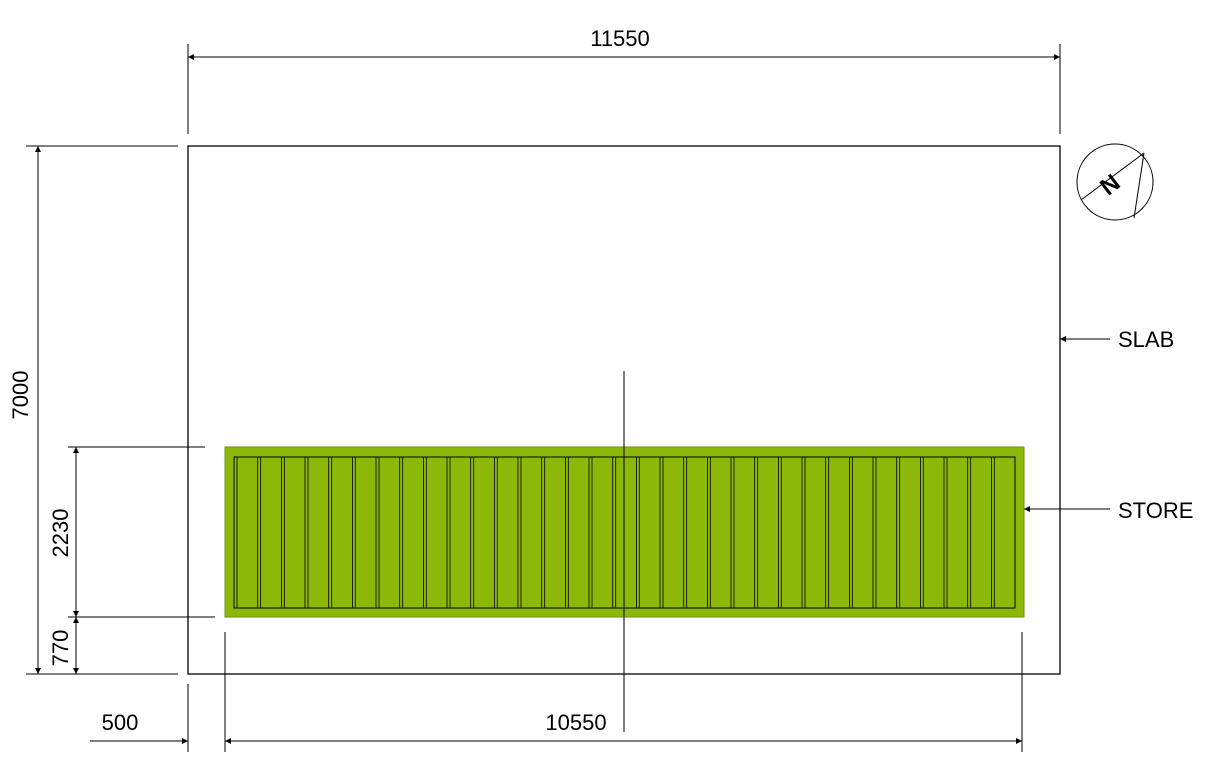 This screenshot has height=764, width=1209. Describe the element at coordinates (20, 395) in the screenshot. I see `dimension-overall-height-label: 7000` at that location.